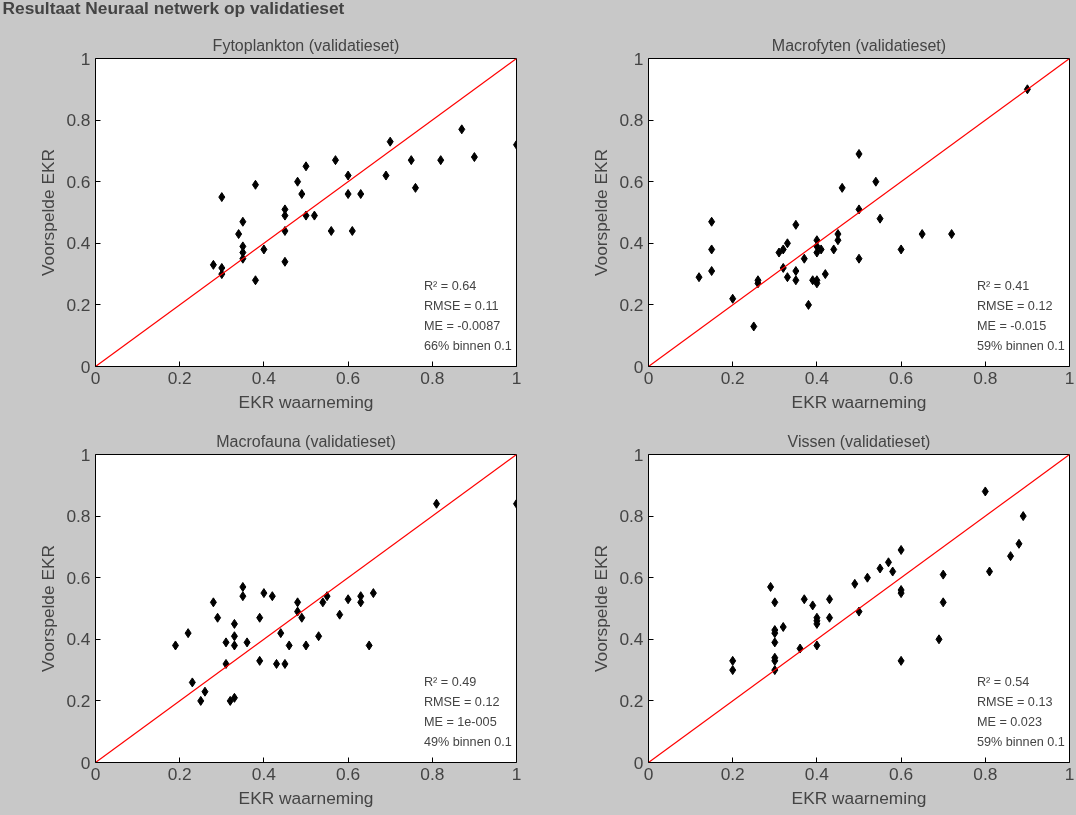 The width and height of the screenshot is (1076, 815). Describe the element at coordinates (1009, 721) in the screenshot. I see `annotation: ME = 0.023` at that location.